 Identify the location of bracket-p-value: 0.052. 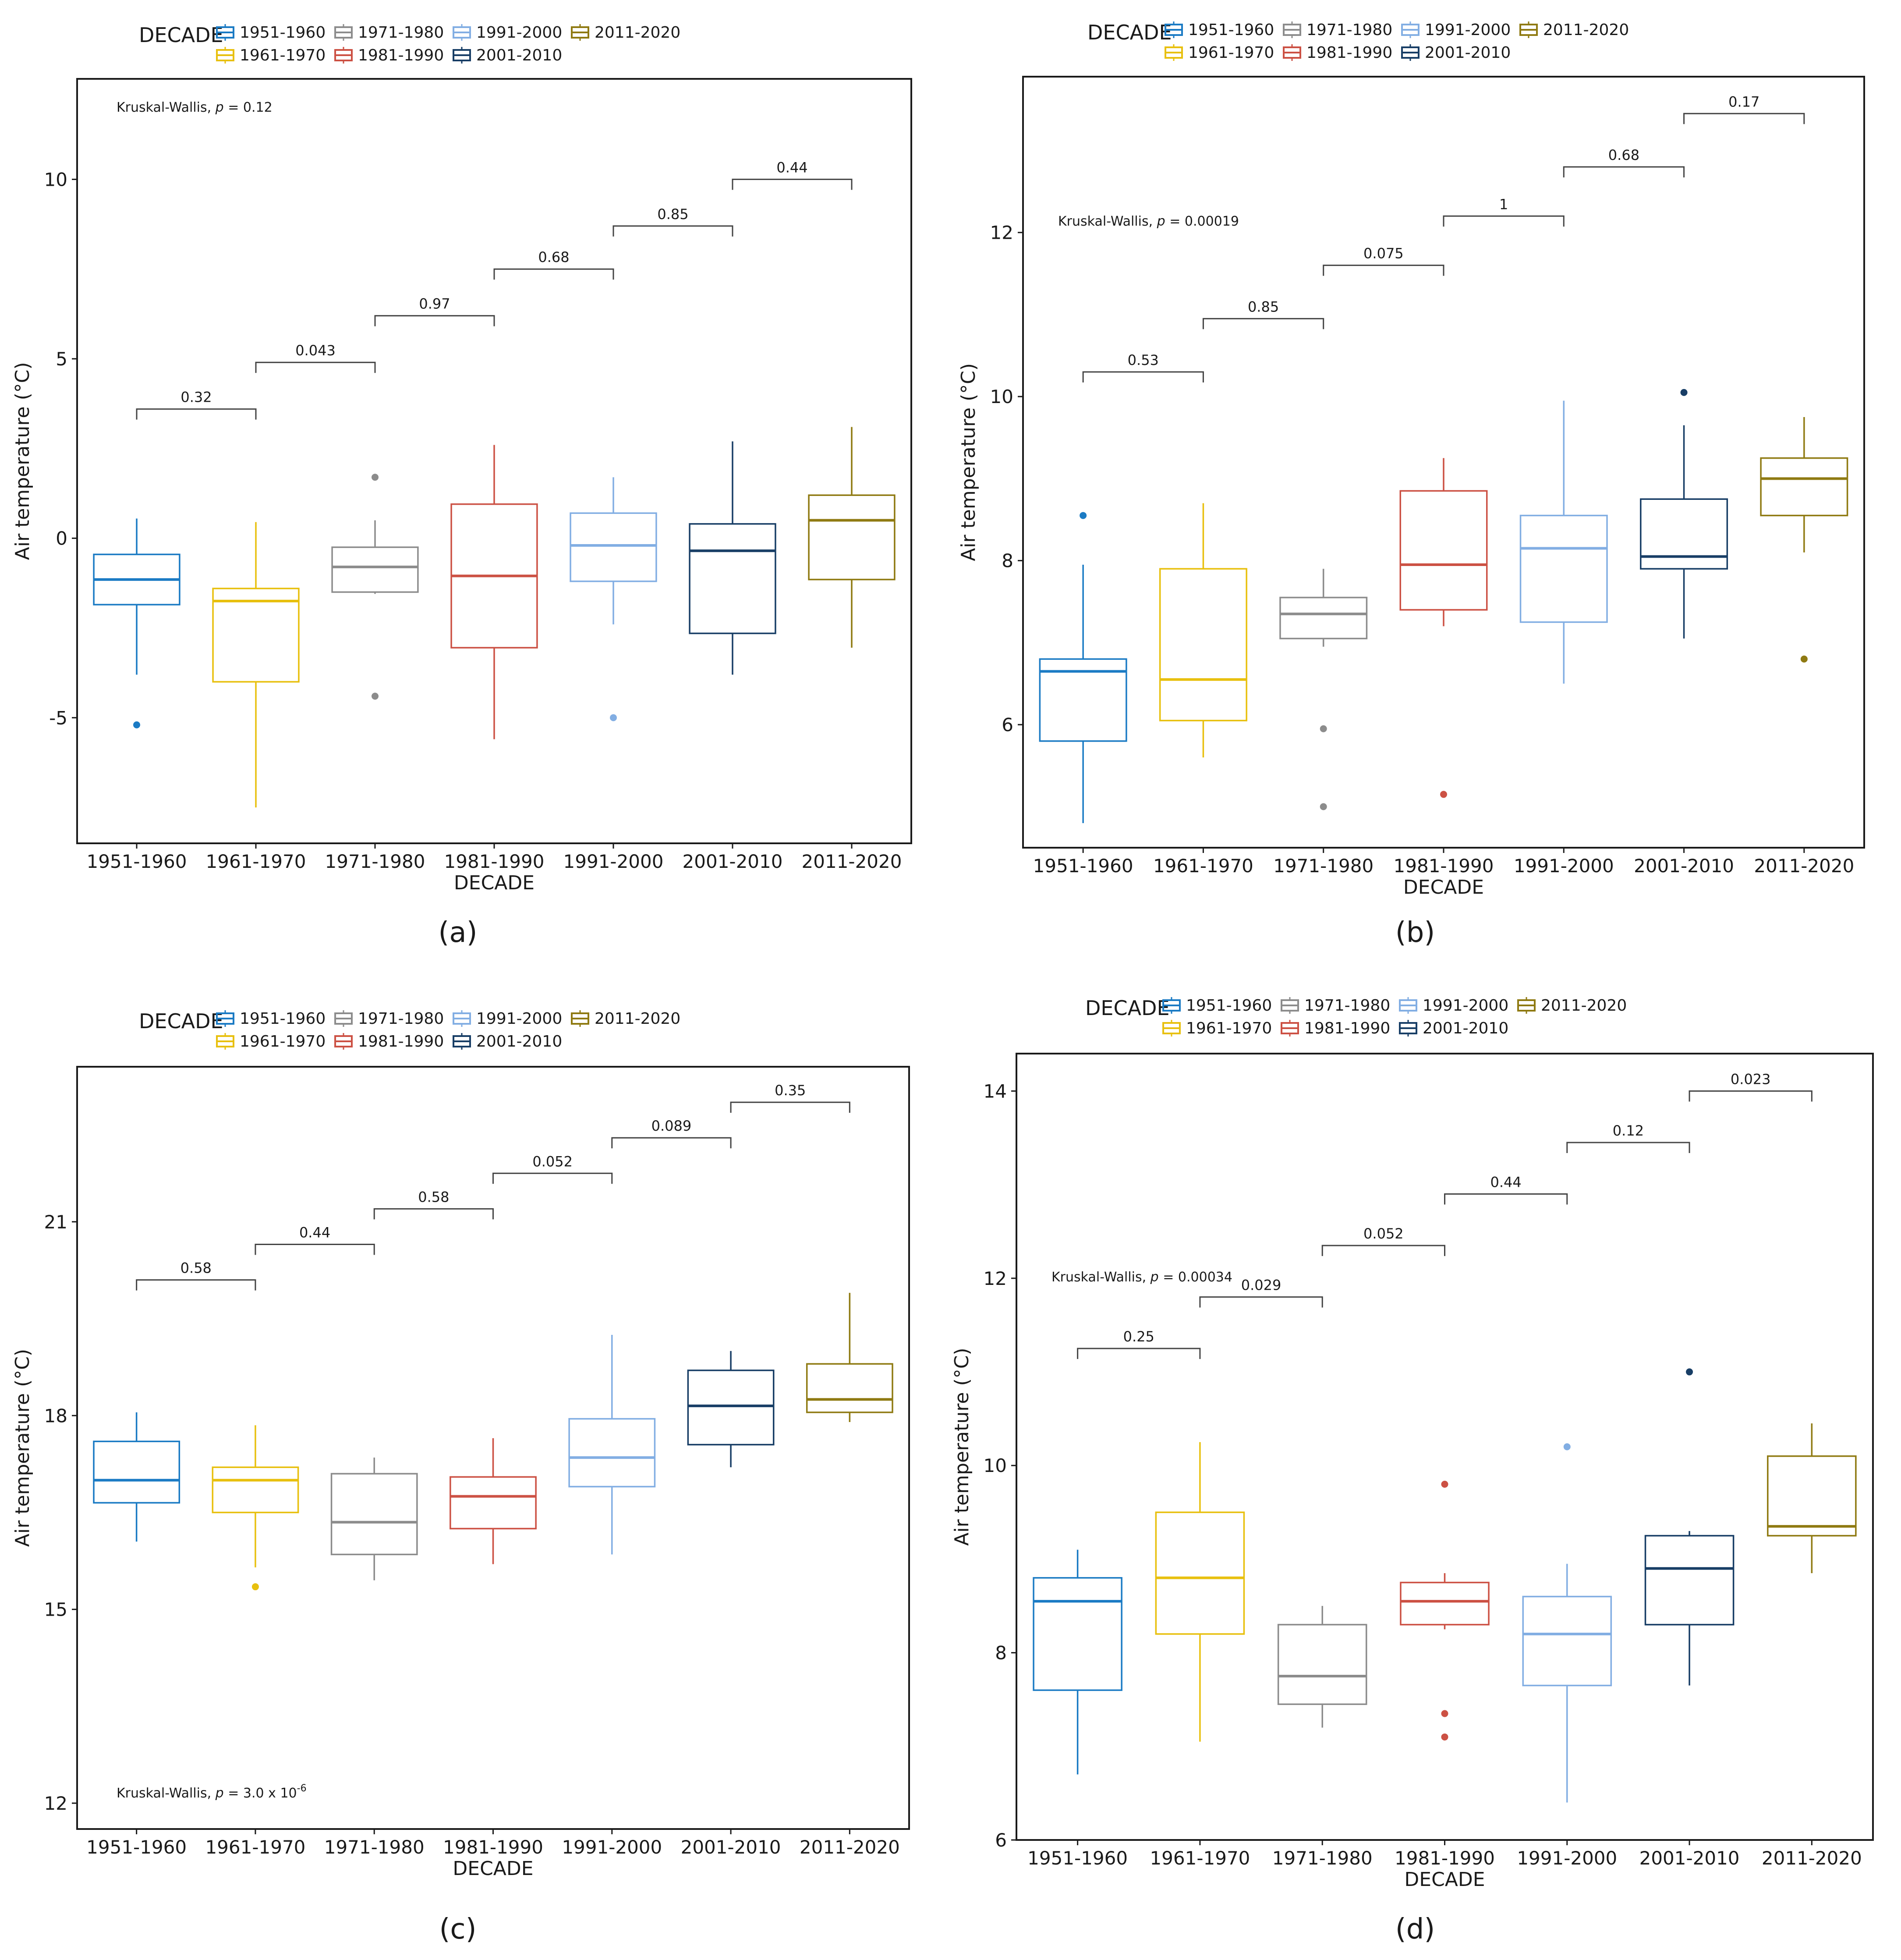
(1383, 1233).